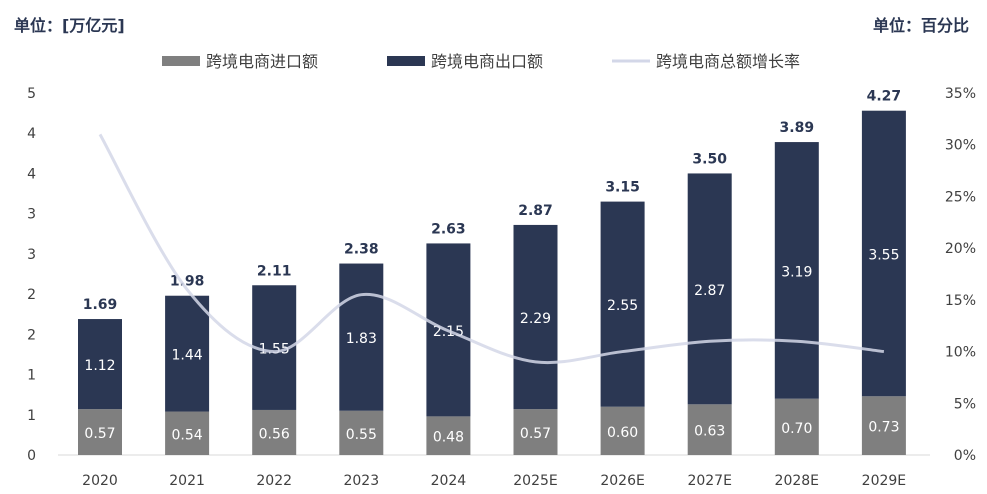 This screenshot has width=987, height=494. I want to click on export-value-label: 2.55, so click(622, 306).